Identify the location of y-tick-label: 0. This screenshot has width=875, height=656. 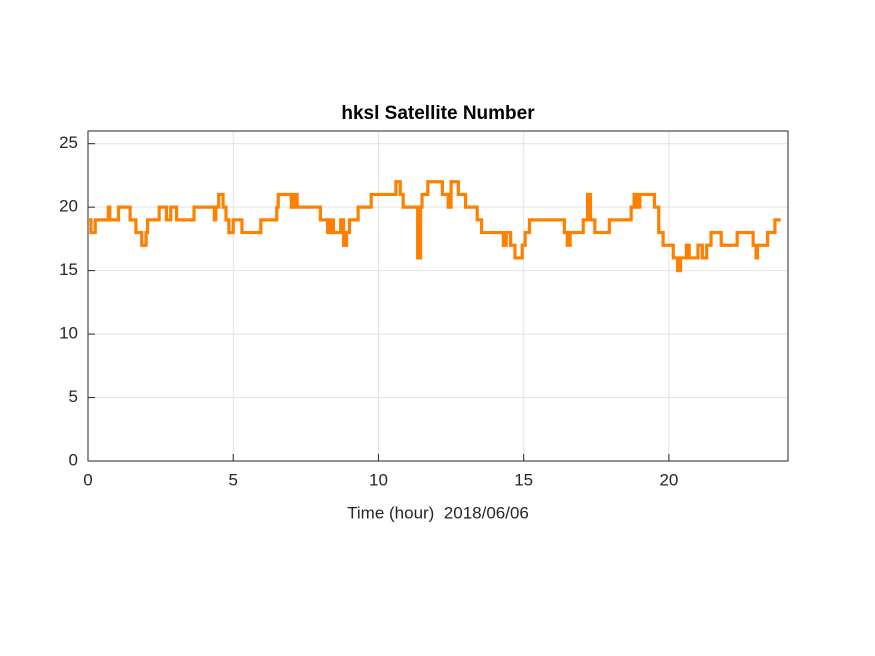
(73, 459).